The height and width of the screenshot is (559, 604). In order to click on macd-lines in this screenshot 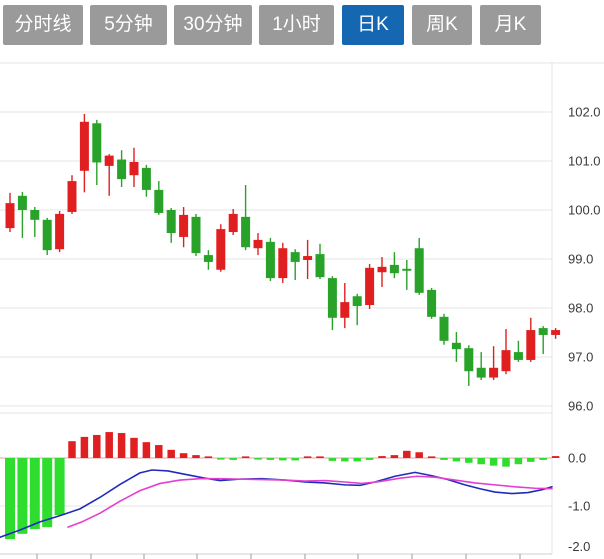, I will do `click(276, 504)`.